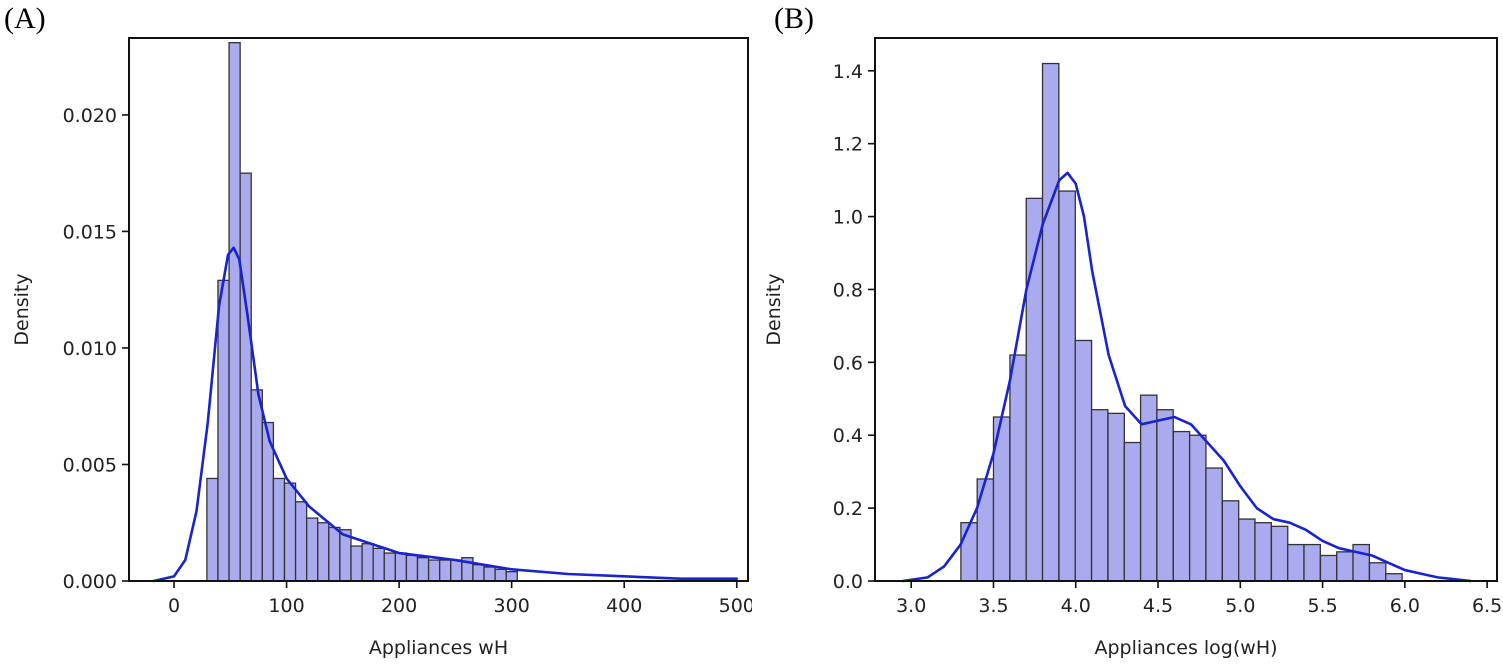 The image size is (1503, 664). Describe the element at coordinates (624, 606) in the screenshot. I see `x-tick-label: 400` at that location.